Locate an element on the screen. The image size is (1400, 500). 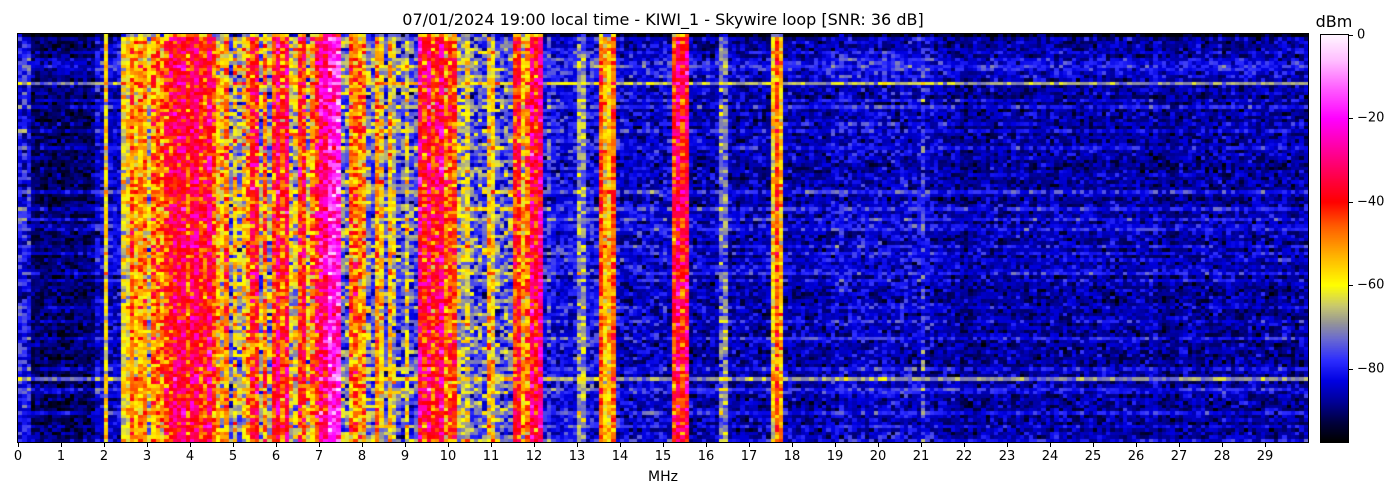
x-tick-label: 29 is located at coordinates (1265, 456).